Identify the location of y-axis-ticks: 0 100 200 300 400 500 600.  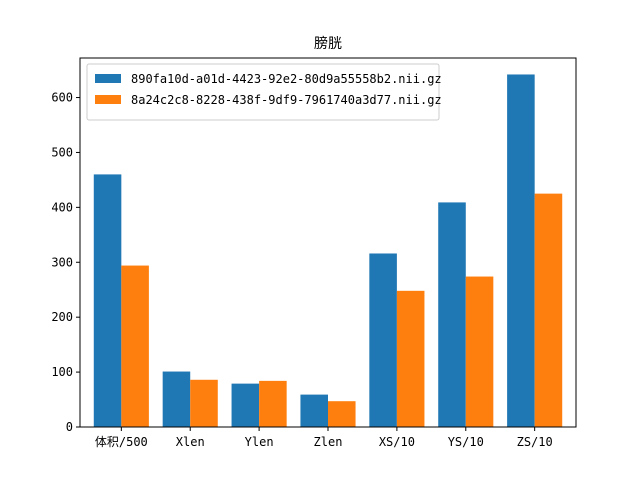
(65, 262).